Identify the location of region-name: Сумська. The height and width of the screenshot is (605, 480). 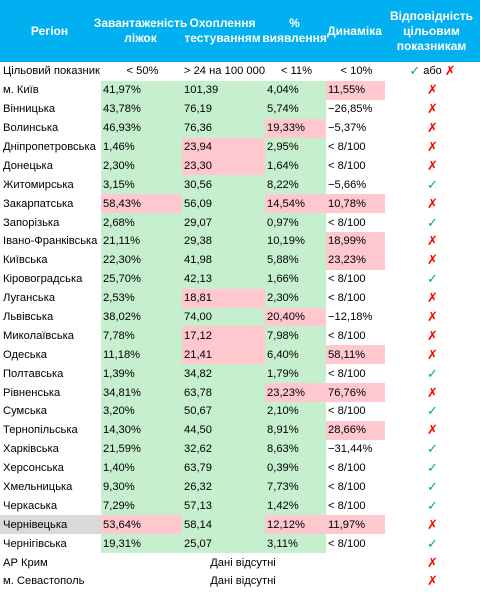
(25, 411).